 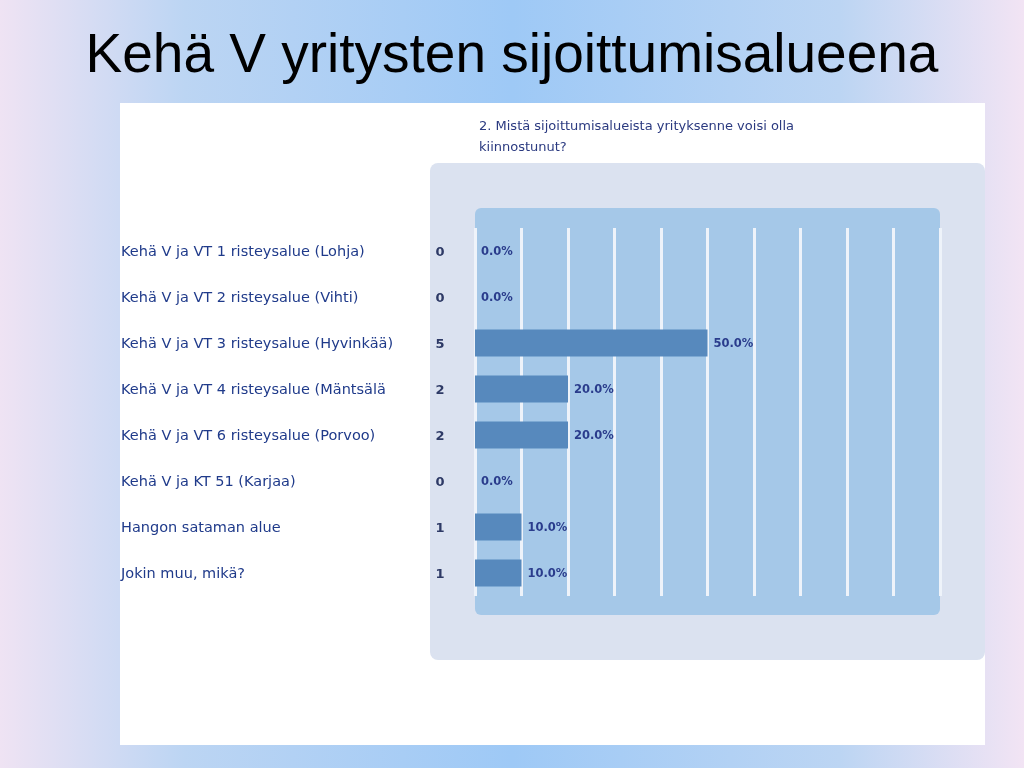 What do you see at coordinates (243, 251) in the screenshot?
I see `y-tick-label: Kehä V ja VT 1 risteysalue (Lohja)` at bounding box center [243, 251].